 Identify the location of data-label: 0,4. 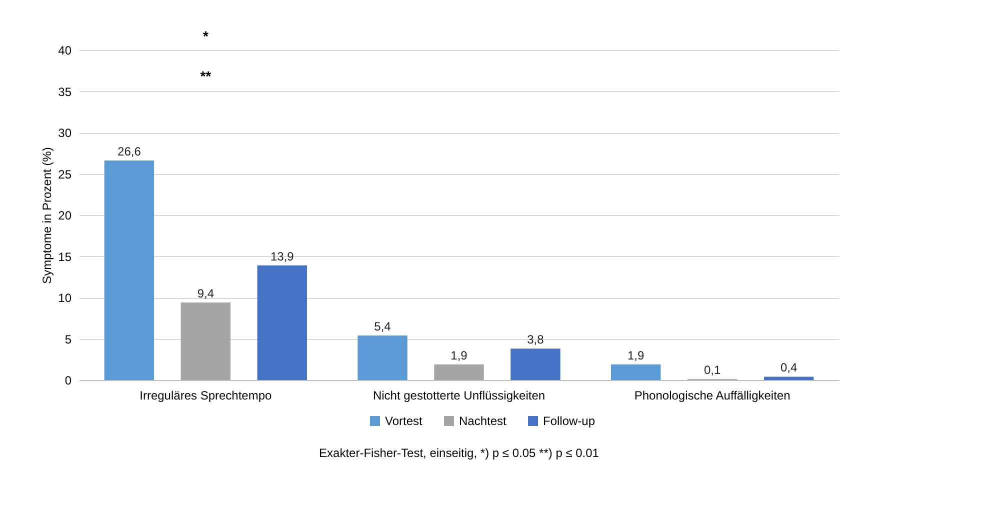
(789, 367).